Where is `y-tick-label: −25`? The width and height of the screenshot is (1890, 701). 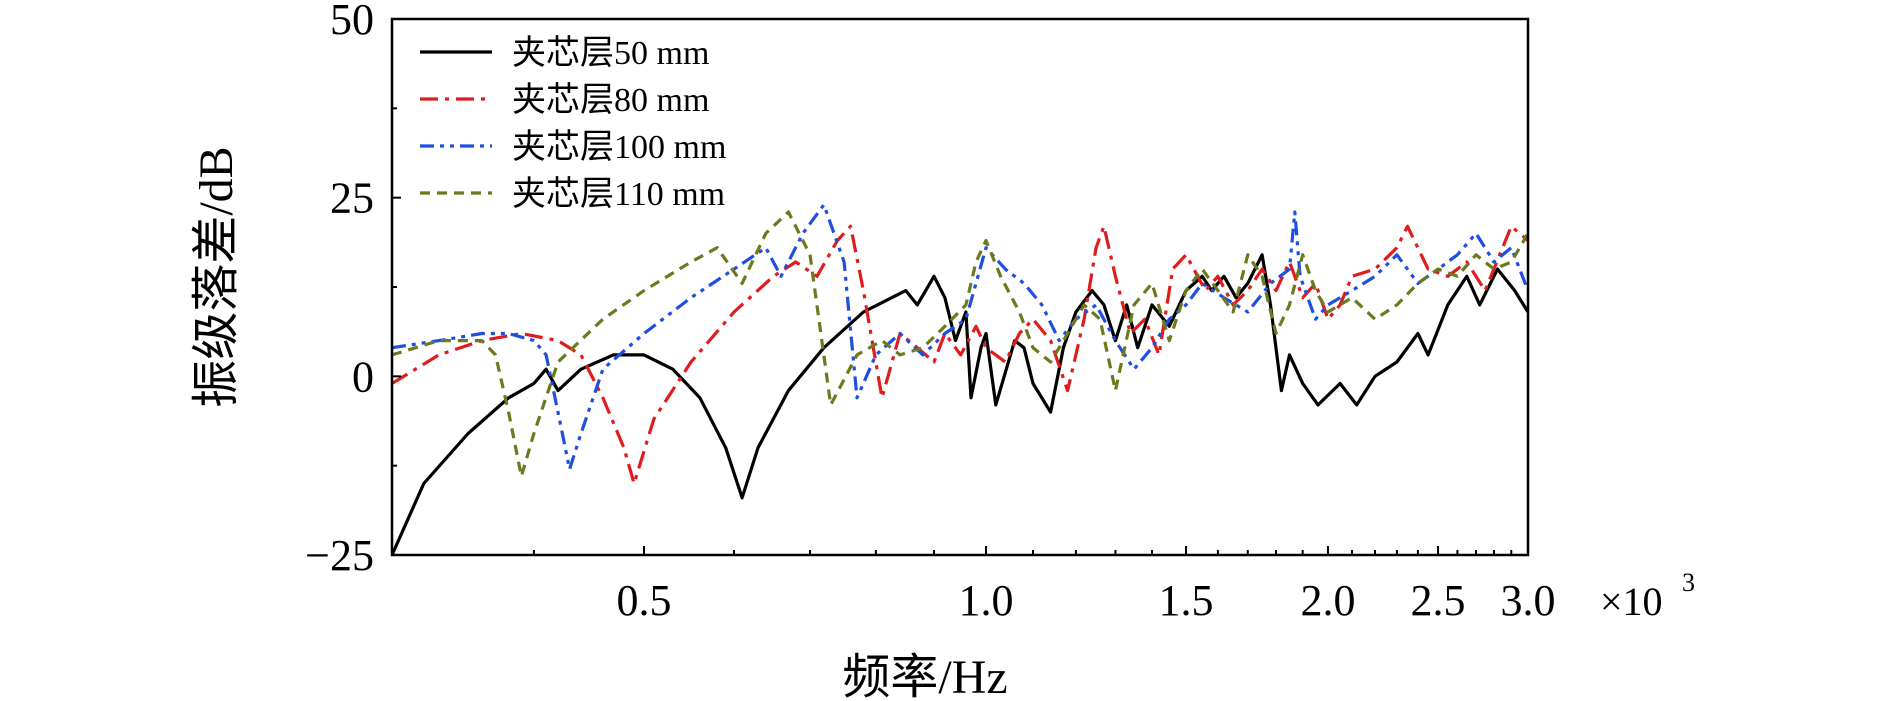 y-tick-label: −25 is located at coordinates (339, 555).